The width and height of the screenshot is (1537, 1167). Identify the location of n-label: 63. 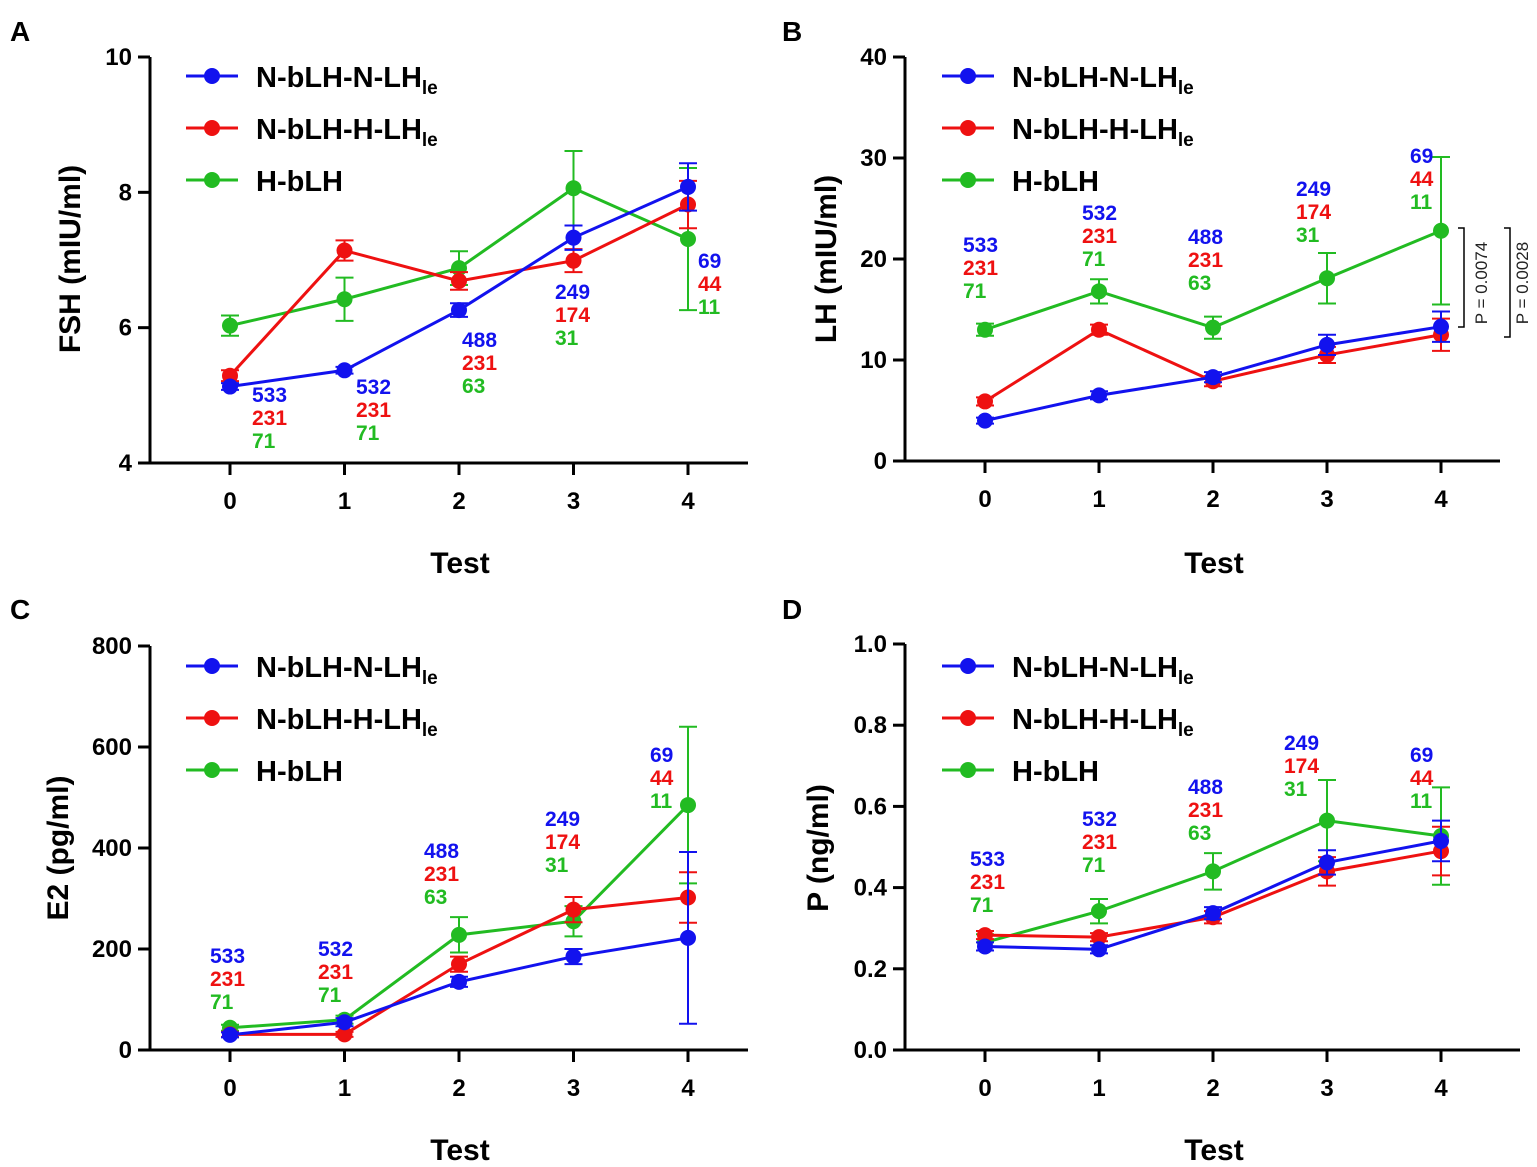
(1199, 283).